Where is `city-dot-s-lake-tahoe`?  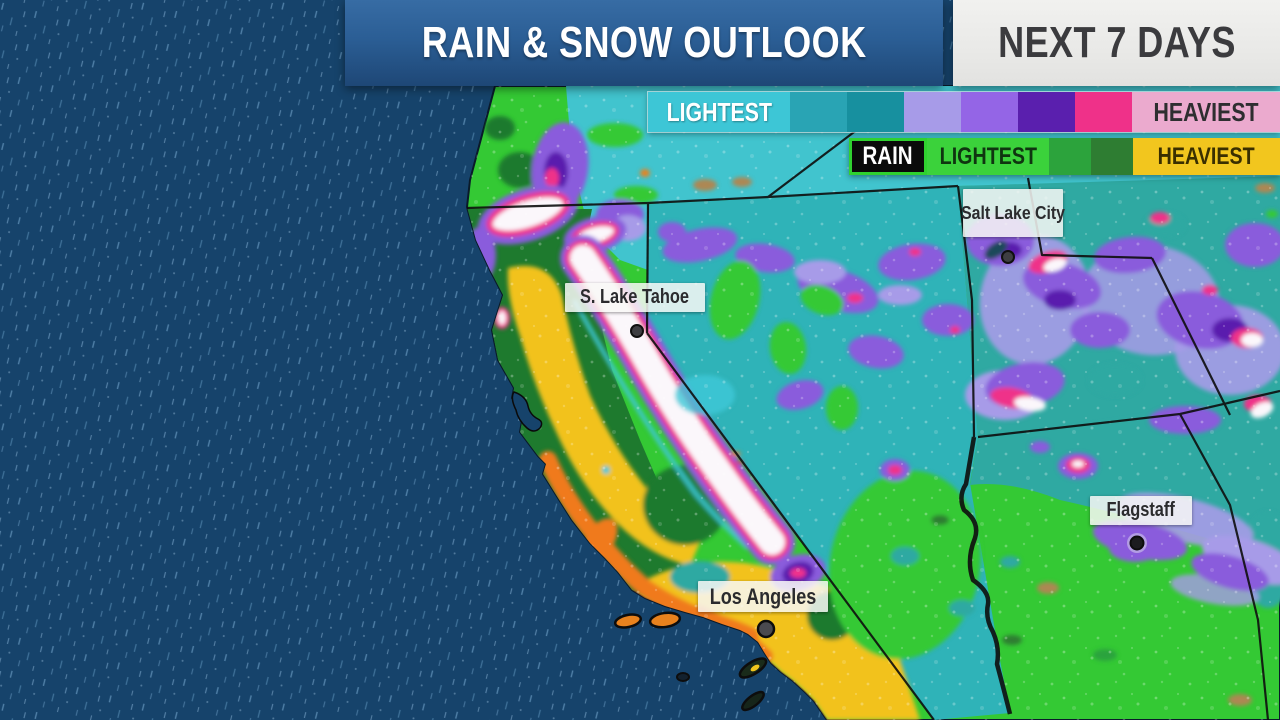 city-dot-s-lake-tahoe is located at coordinates (637, 331).